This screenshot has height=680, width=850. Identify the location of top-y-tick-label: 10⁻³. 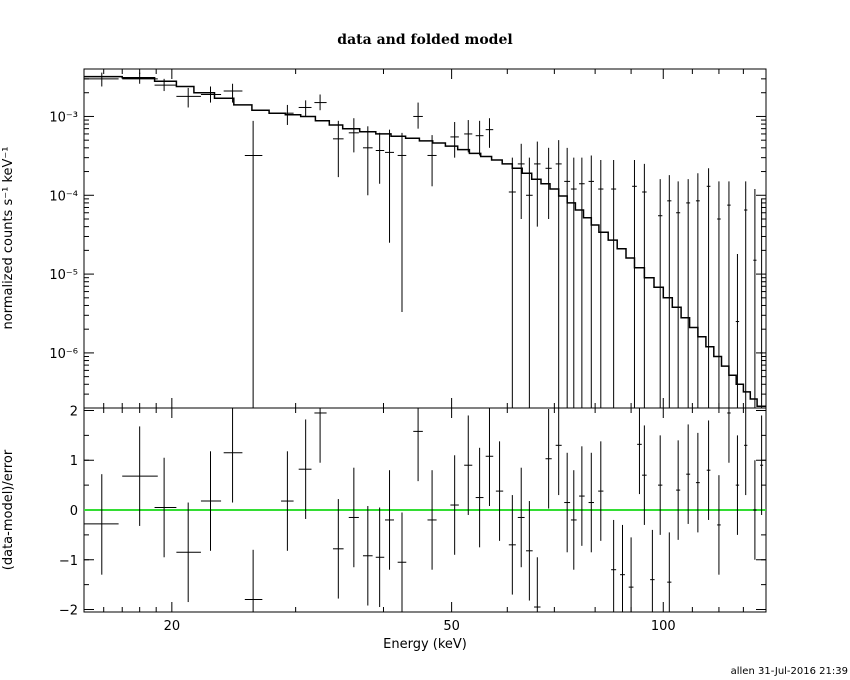
(63, 117).